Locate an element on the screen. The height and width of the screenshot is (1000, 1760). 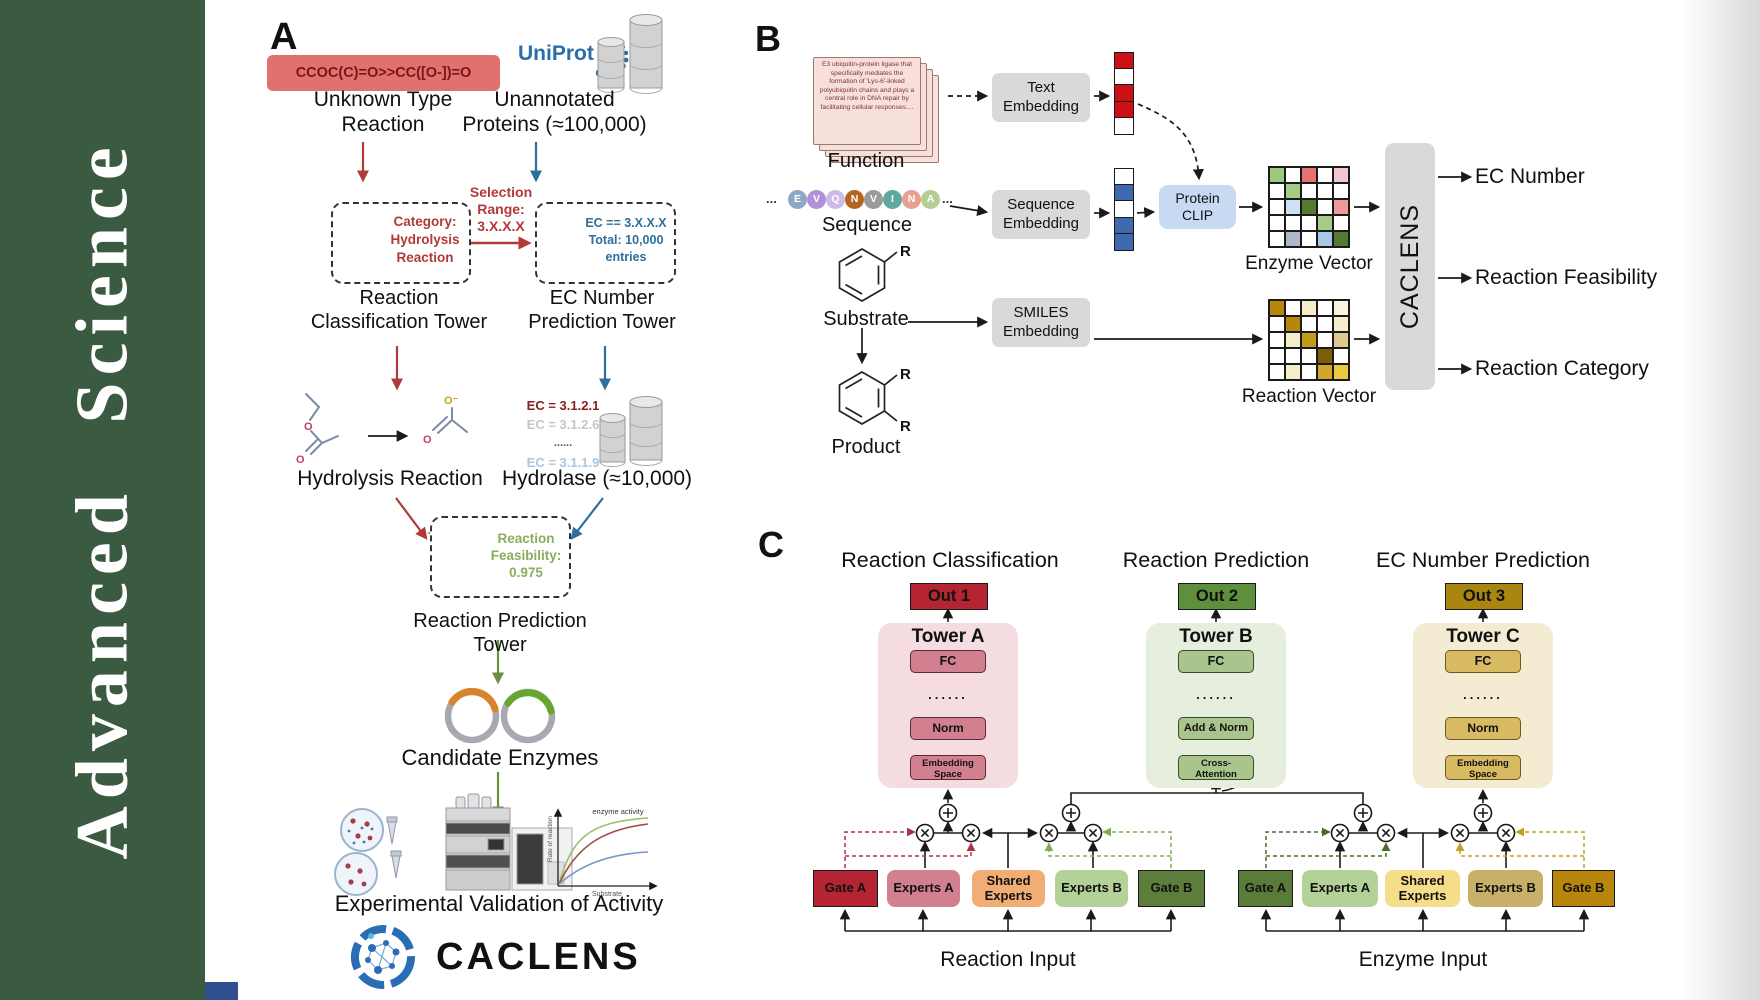
reaction-prediction-tower-label: Reaction Prediction Tower is located at coordinates (500, 633).